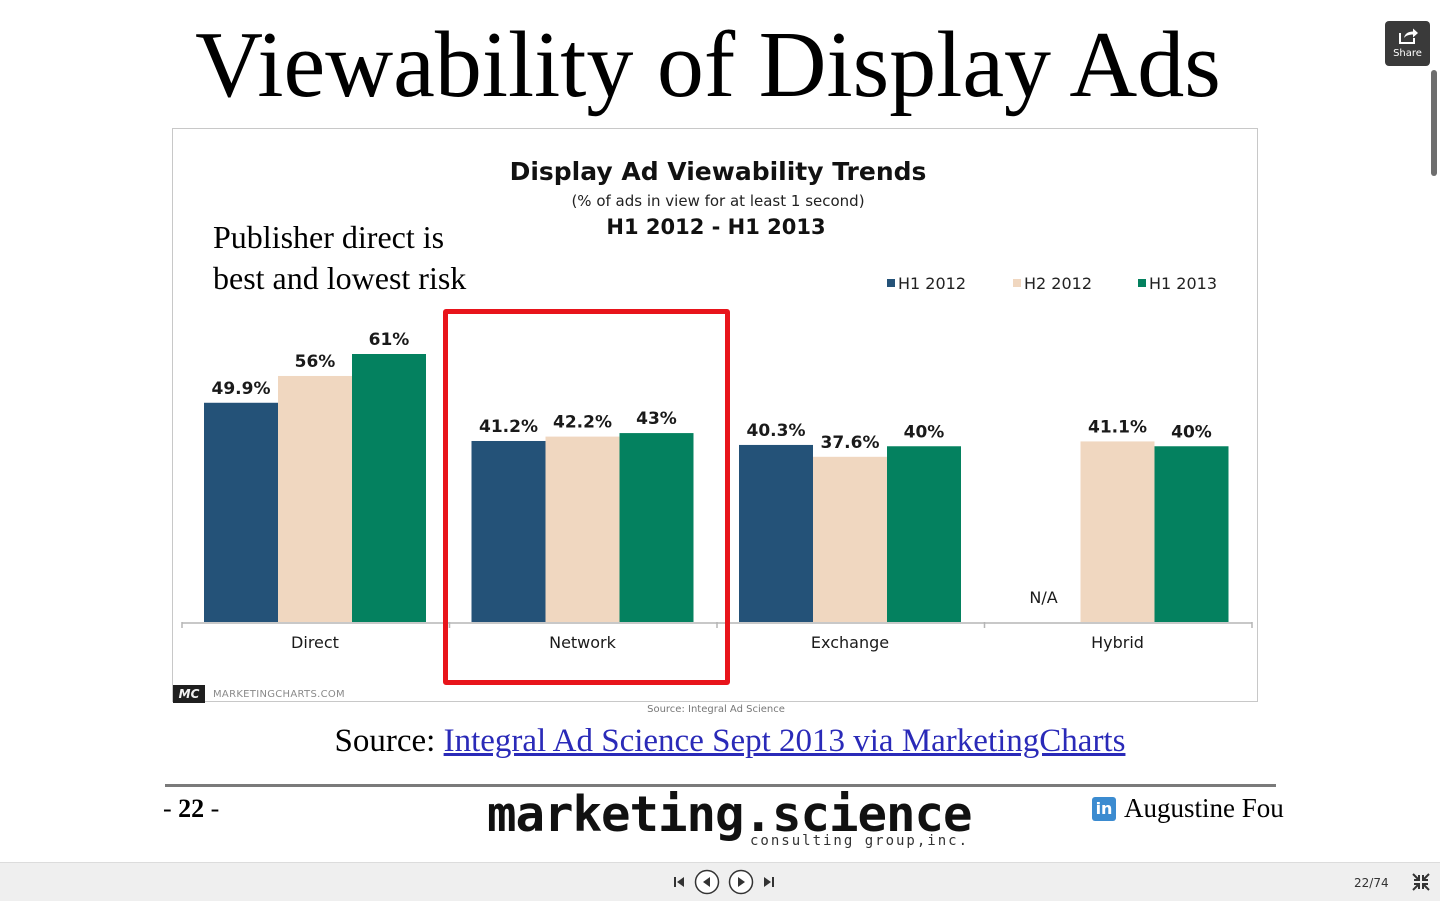 The width and height of the screenshot is (1440, 901). I want to click on bar-value-label: 61%, so click(389, 340).